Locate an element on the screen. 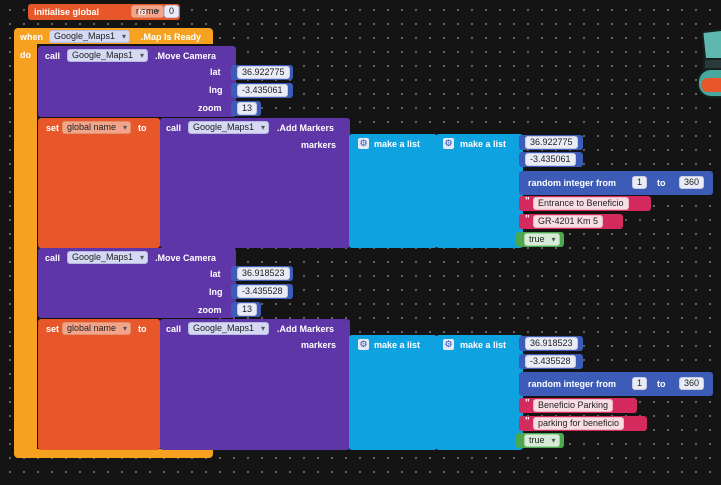  make-list-outer-2: ⚙ make a list is located at coordinates (393, 392).